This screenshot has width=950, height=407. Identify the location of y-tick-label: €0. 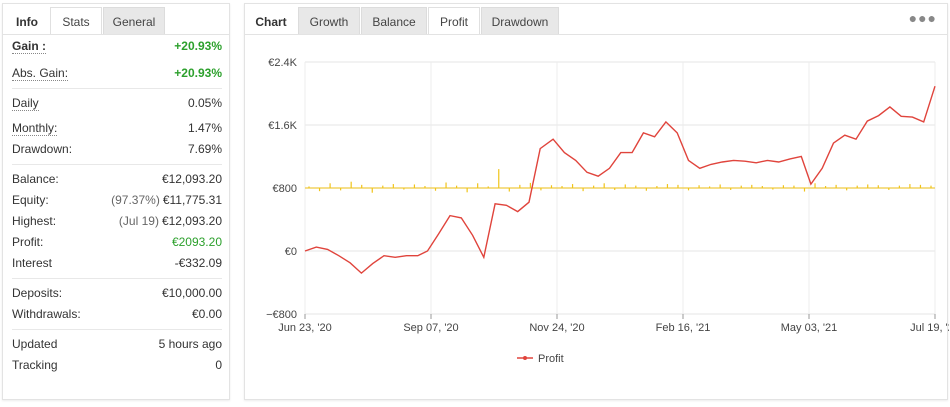
(291, 252).